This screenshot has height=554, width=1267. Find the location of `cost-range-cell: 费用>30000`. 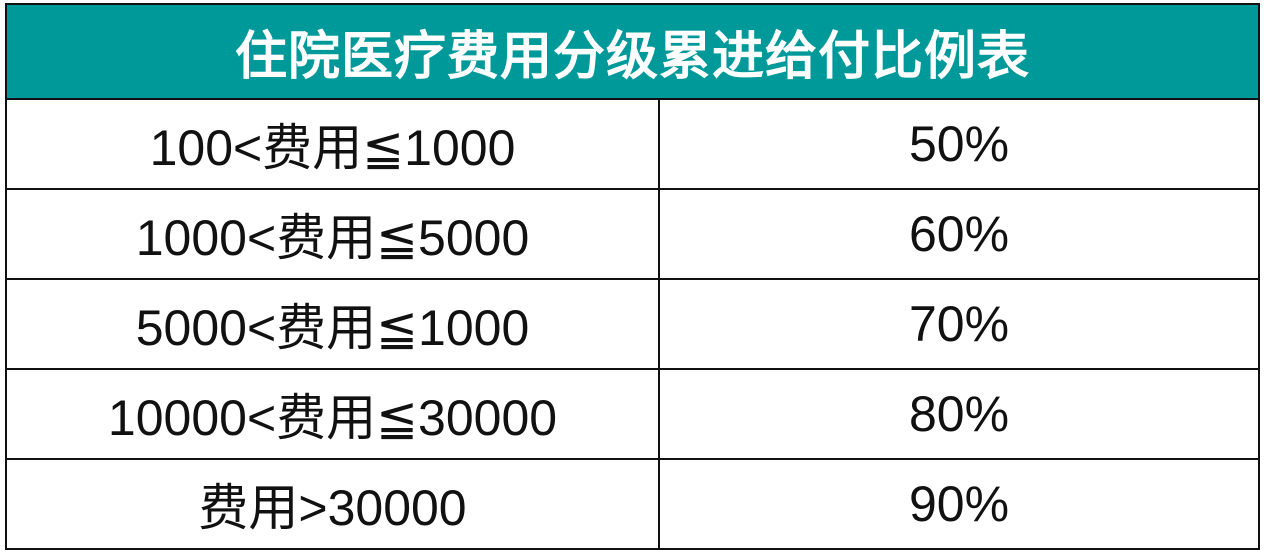

cost-range-cell: 费用>30000 is located at coordinates (332, 504).